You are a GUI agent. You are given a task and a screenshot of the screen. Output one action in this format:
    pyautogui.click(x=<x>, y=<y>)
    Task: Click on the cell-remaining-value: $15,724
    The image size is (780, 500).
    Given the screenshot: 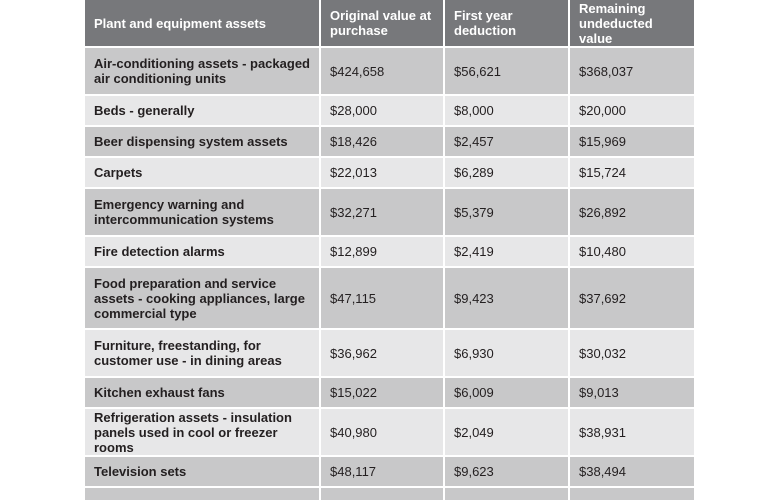 What is the action you would take?
    pyautogui.click(x=631, y=173)
    